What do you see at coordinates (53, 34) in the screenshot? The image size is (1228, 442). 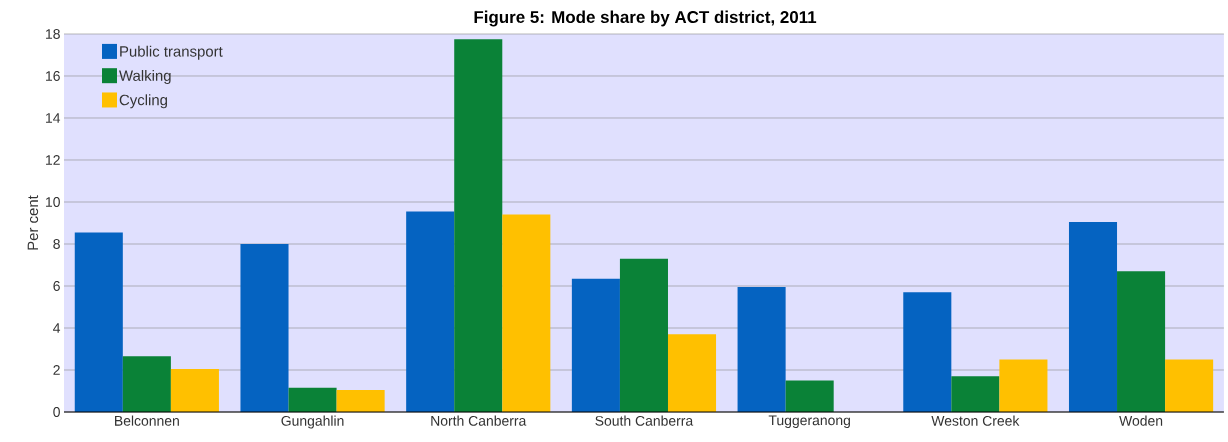 I see `y-tick-label: 18` at bounding box center [53, 34].